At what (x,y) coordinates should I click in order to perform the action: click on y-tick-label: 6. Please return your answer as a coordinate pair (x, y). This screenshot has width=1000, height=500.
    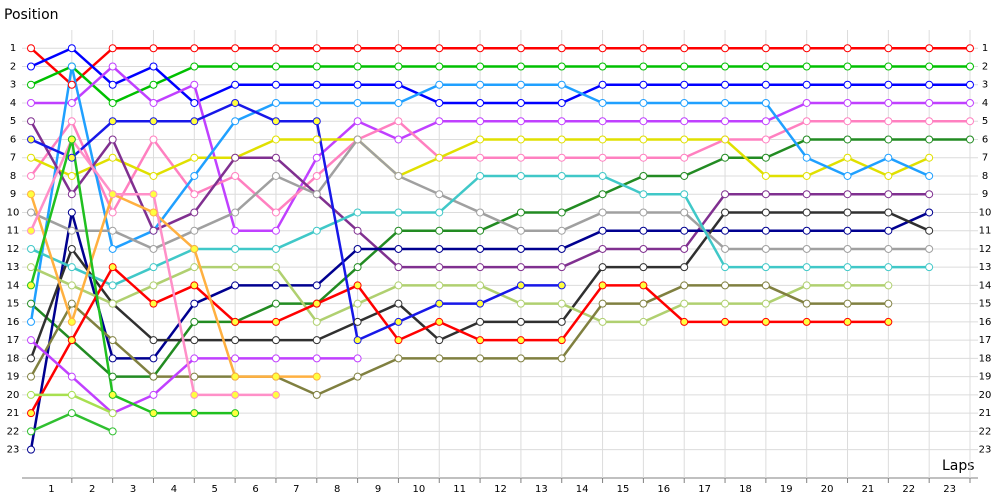
    Looking at the image, I should click on (13, 139).